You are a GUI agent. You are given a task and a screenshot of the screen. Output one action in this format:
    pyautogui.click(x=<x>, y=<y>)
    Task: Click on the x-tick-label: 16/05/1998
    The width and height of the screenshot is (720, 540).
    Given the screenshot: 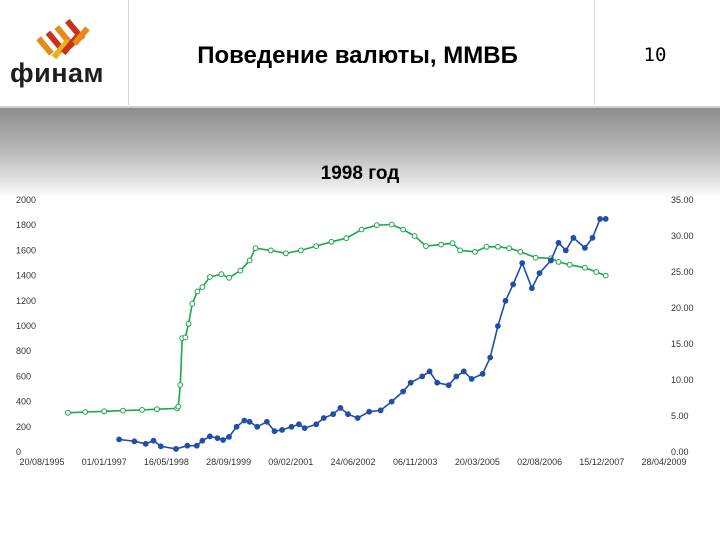 What is the action you would take?
    pyautogui.click(x=166, y=462)
    